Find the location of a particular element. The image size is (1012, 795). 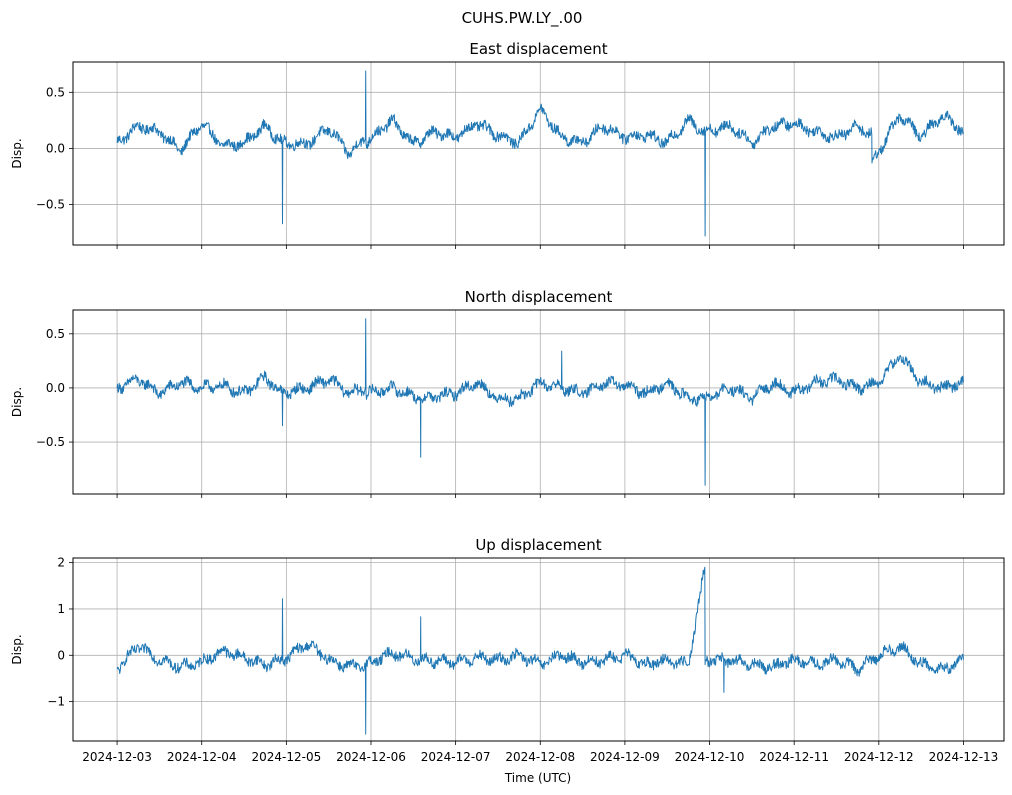

x-tick-label: 2024-12-10 is located at coordinates (710, 757).